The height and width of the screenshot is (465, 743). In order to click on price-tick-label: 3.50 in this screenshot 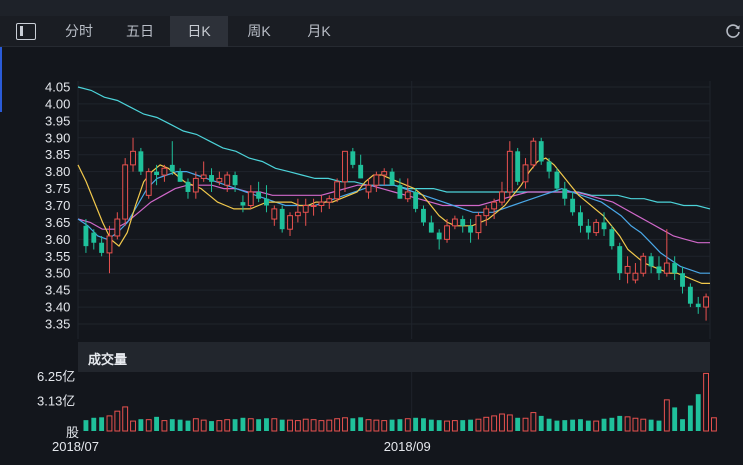, I will do `click(57, 273)`.